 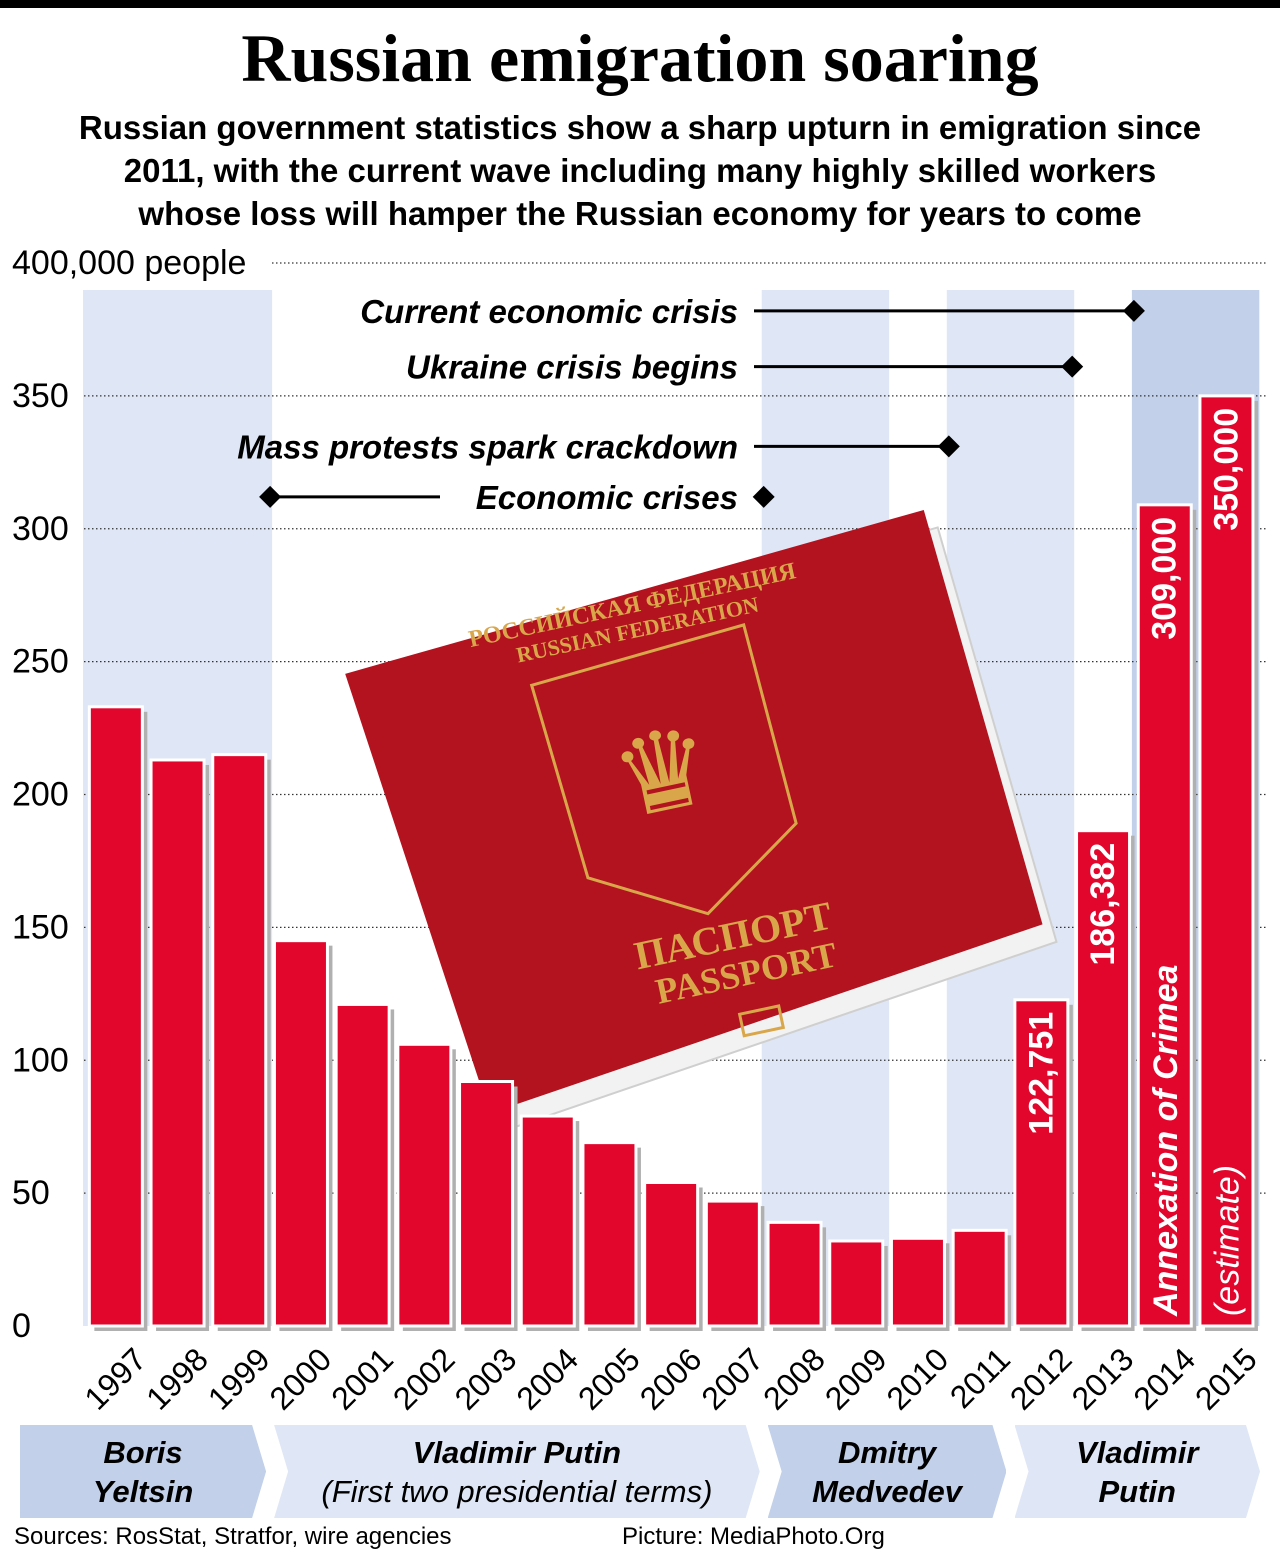 I want to click on event-label: Current economic crisis, so click(x=549, y=311).